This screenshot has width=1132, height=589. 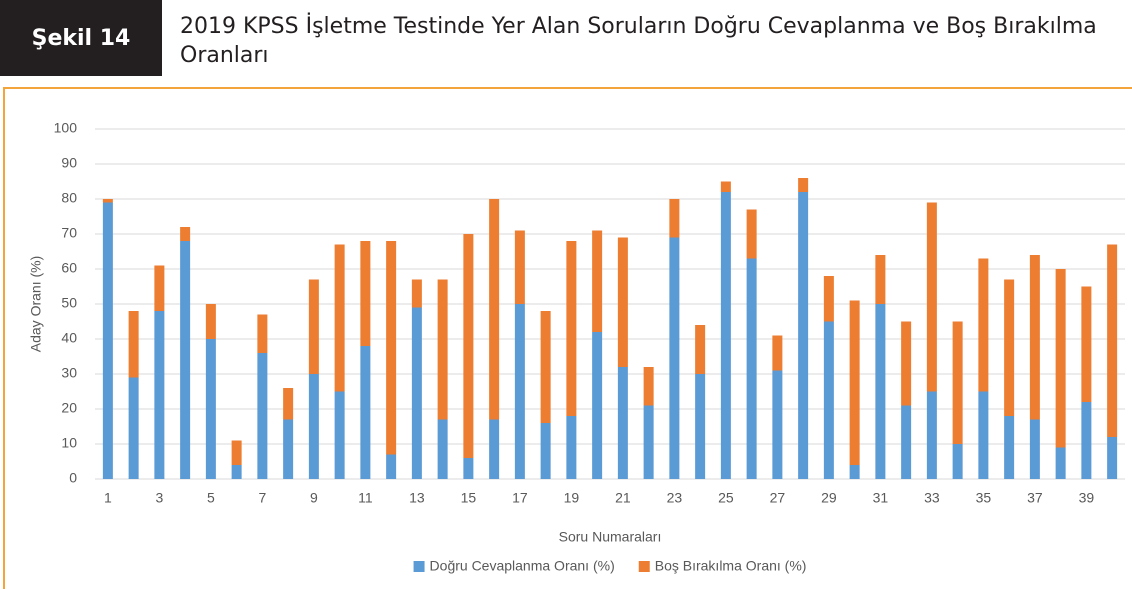 I want to click on y-tick-label: 90, so click(x=69, y=163).